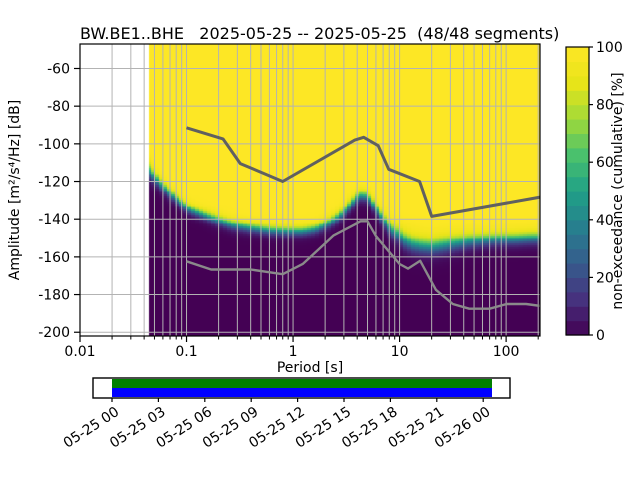 The height and width of the screenshot is (480, 640). I want to click on colorbar: 0 20 40 60 80 100, so click(594, 192).